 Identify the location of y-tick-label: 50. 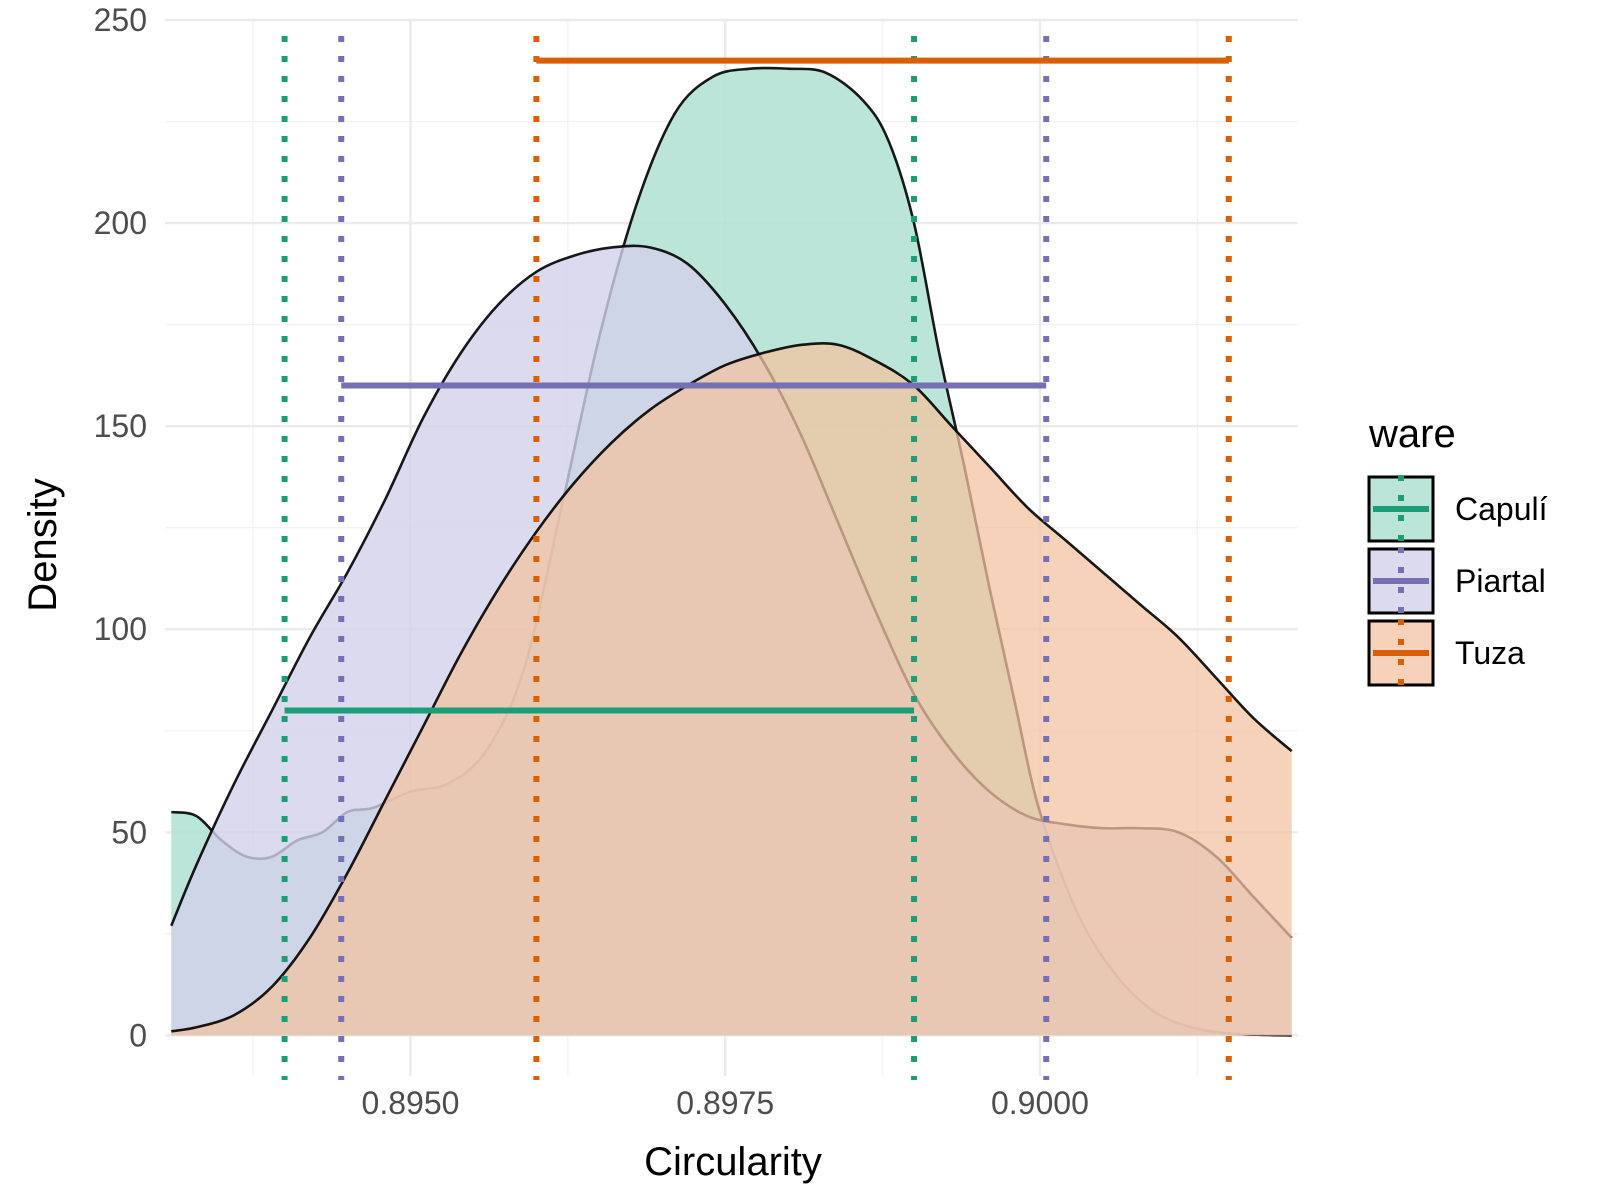
(129, 832).